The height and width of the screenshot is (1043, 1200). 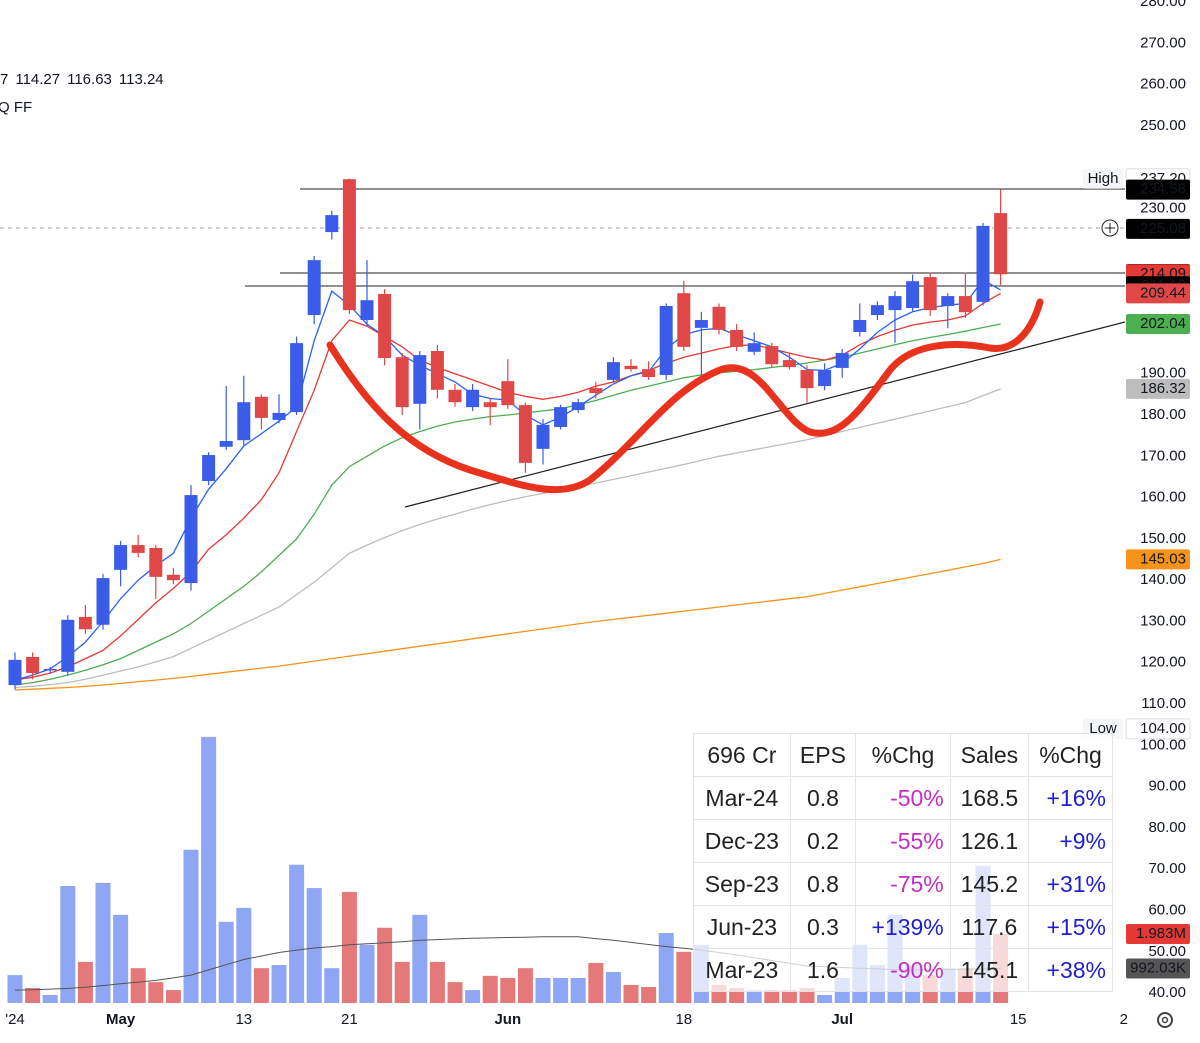 What do you see at coordinates (243, 1019) in the screenshot?
I see `x-tick-label: 13` at bounding box center [243, 1019].